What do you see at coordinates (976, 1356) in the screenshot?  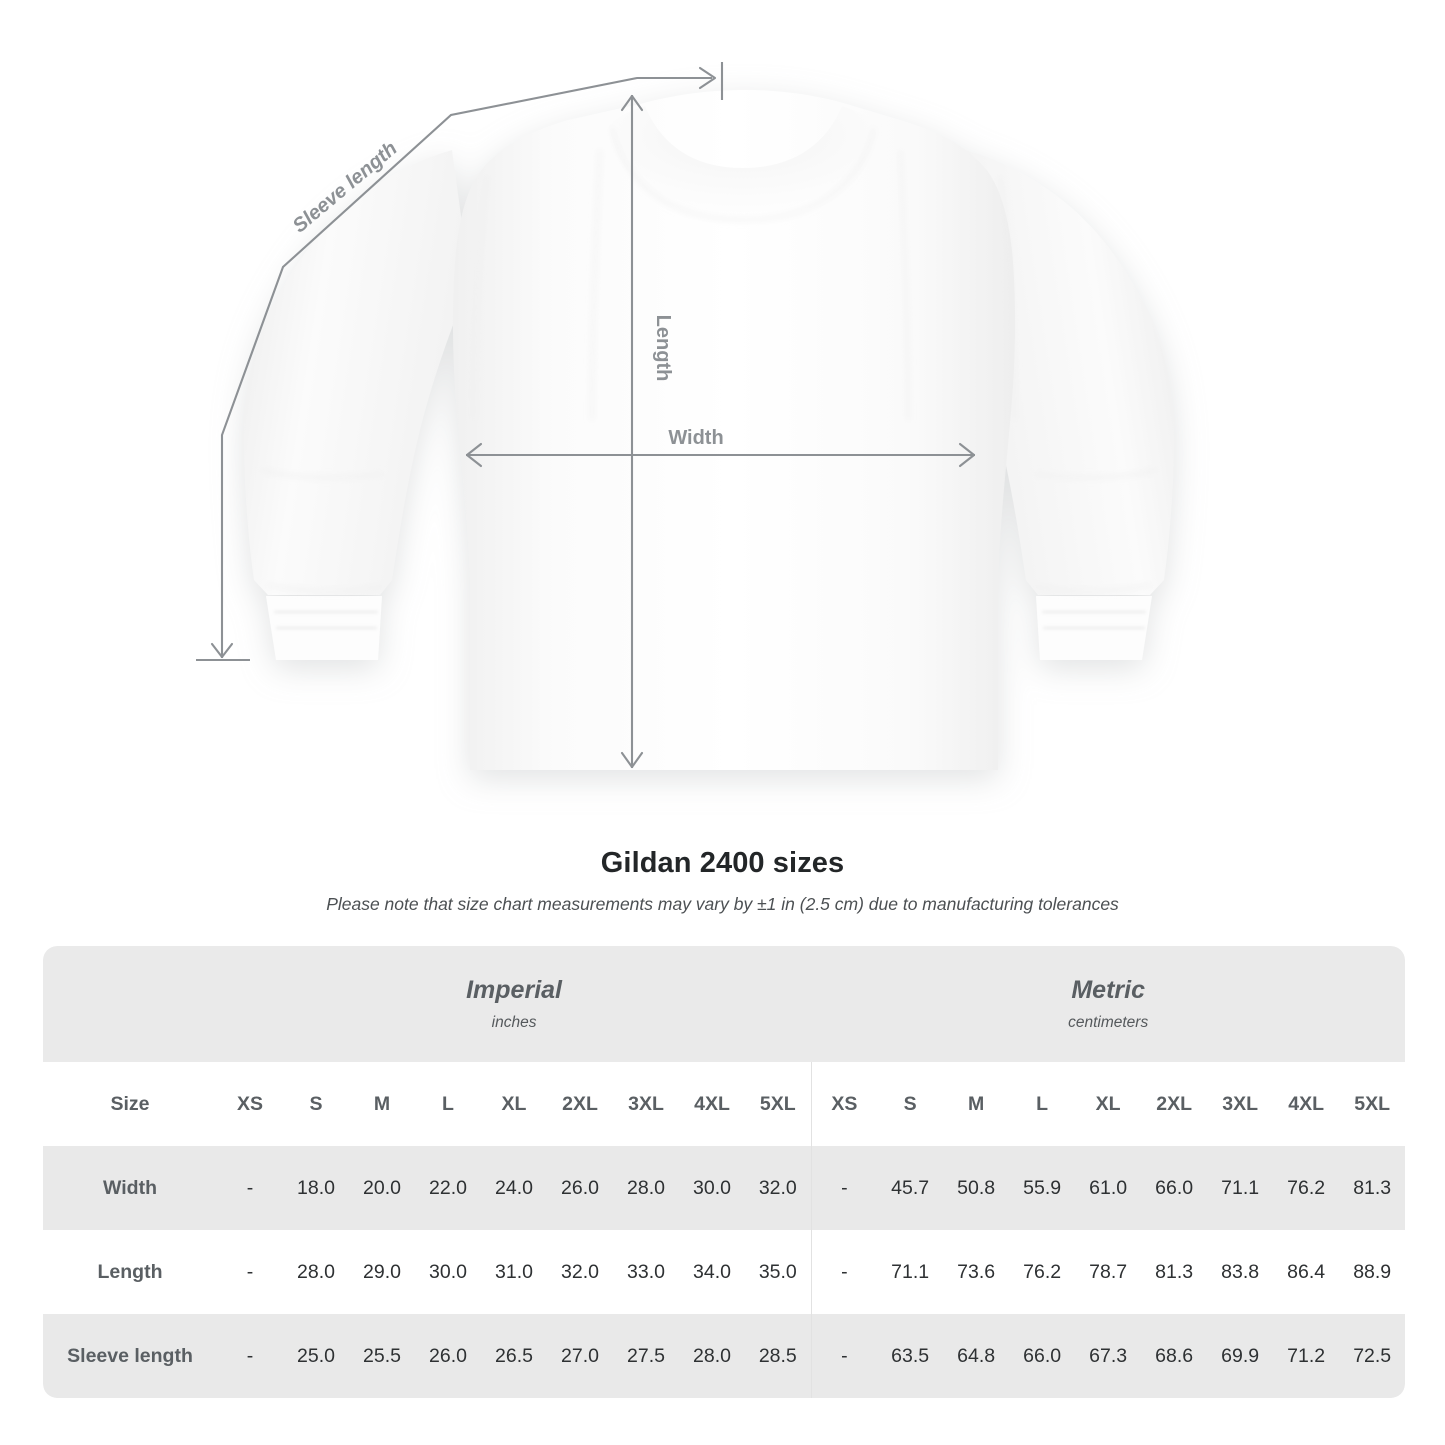 I see `cell-metric-m: 64.8` at bounding box center [976, 1356].